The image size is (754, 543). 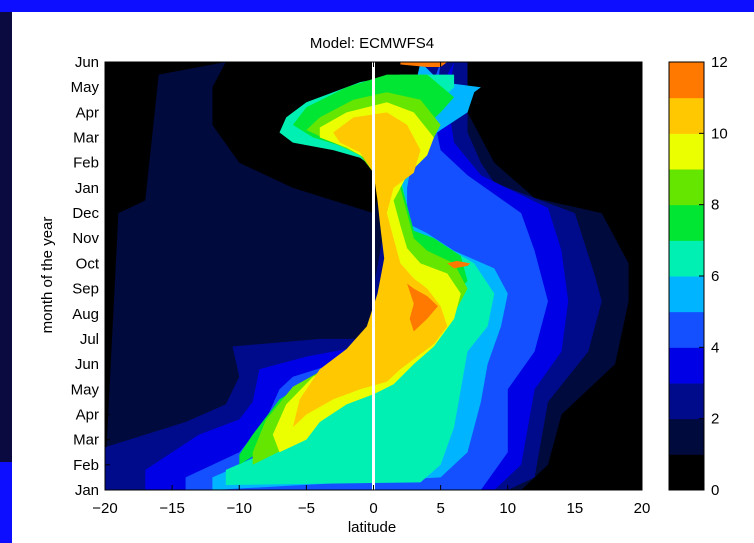 I want to click on x-tick-label: 0, so click(x=373, y=508).